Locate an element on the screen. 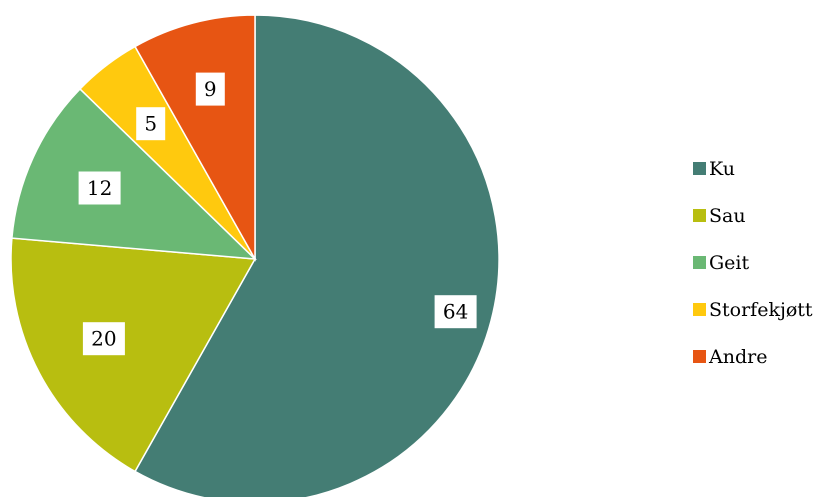 The image size is (838, 501). legend-item-ku: Ku is located at coordinates (714, 169).